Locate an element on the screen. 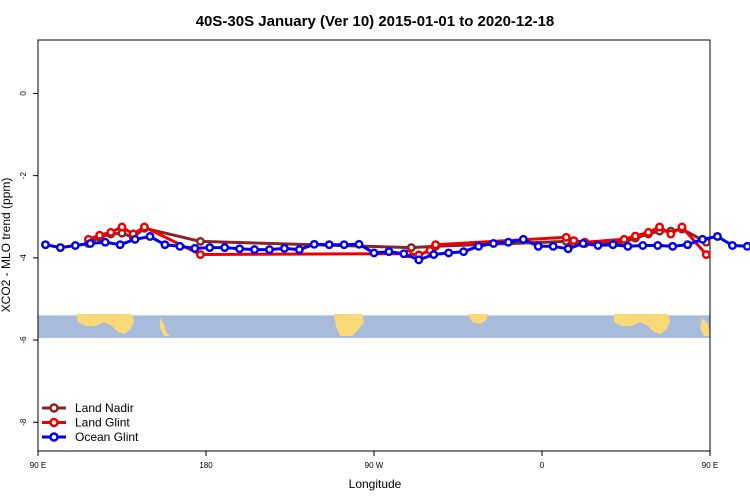 The height and width of the screenshot is (500, 750). legend-label: Land Glint is located at coordinates (102, 423).